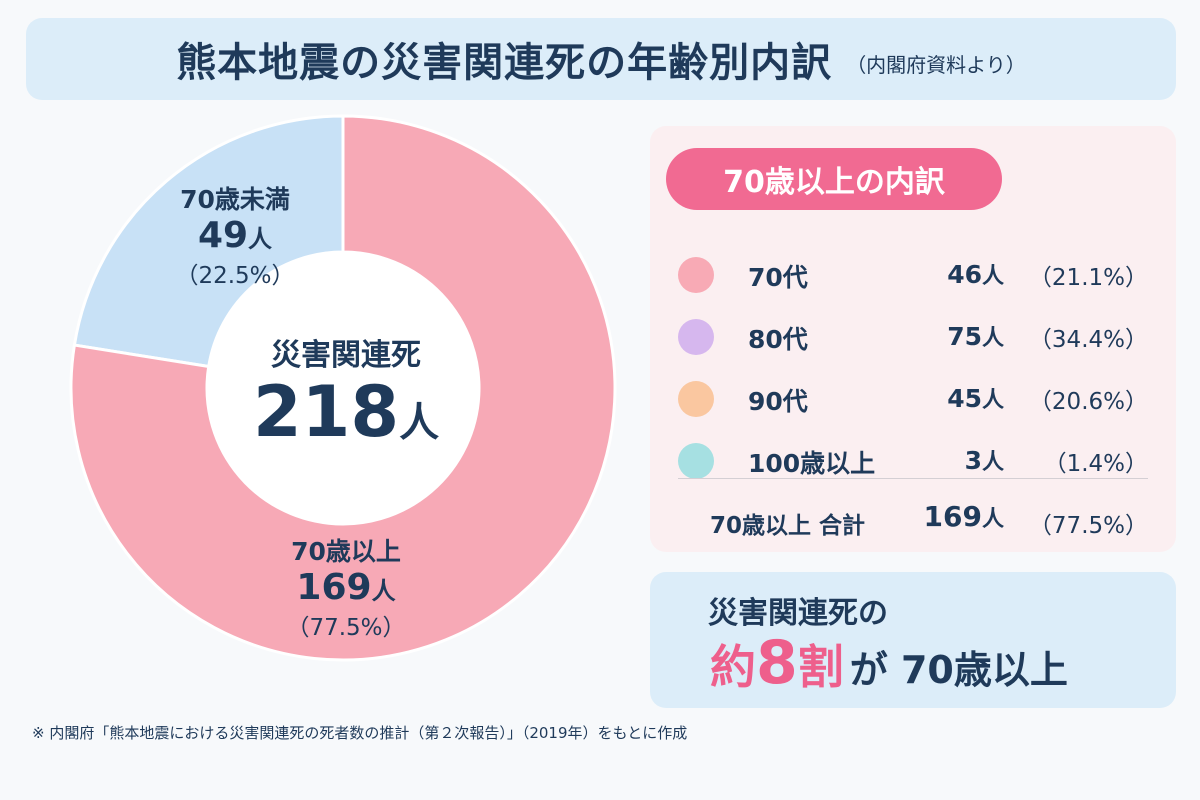 Image resolution: width=1200 pixels, height=800 pixels. I want to click on summary-emph-suffix: 割, so click(820, 667).